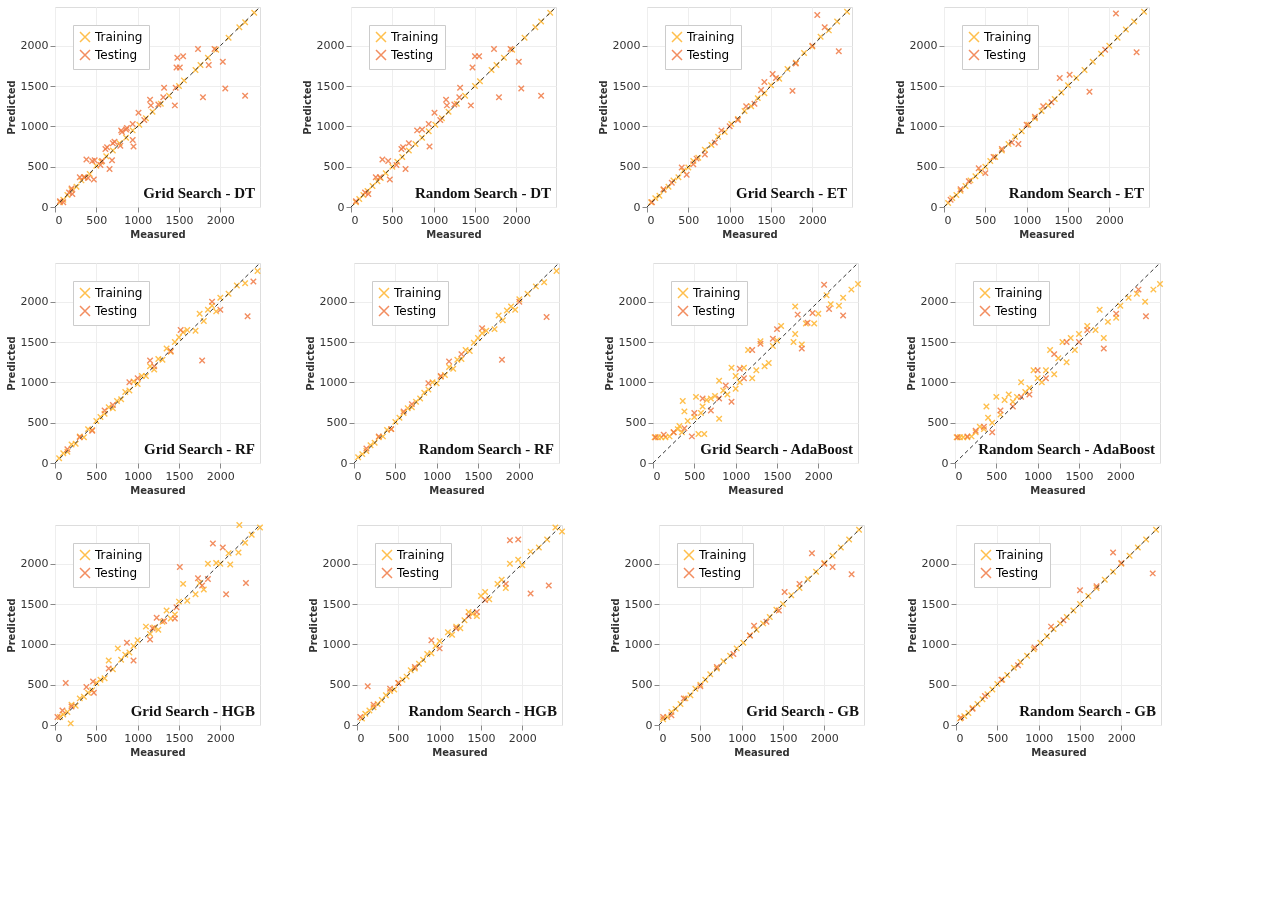 The height and width of the screenshot is (904, 1266). What do you see at coordinates (776, 449) in the screenshot?
I see `annotation: Grid Search - AdaBoost` at bounding box center [776, 449].